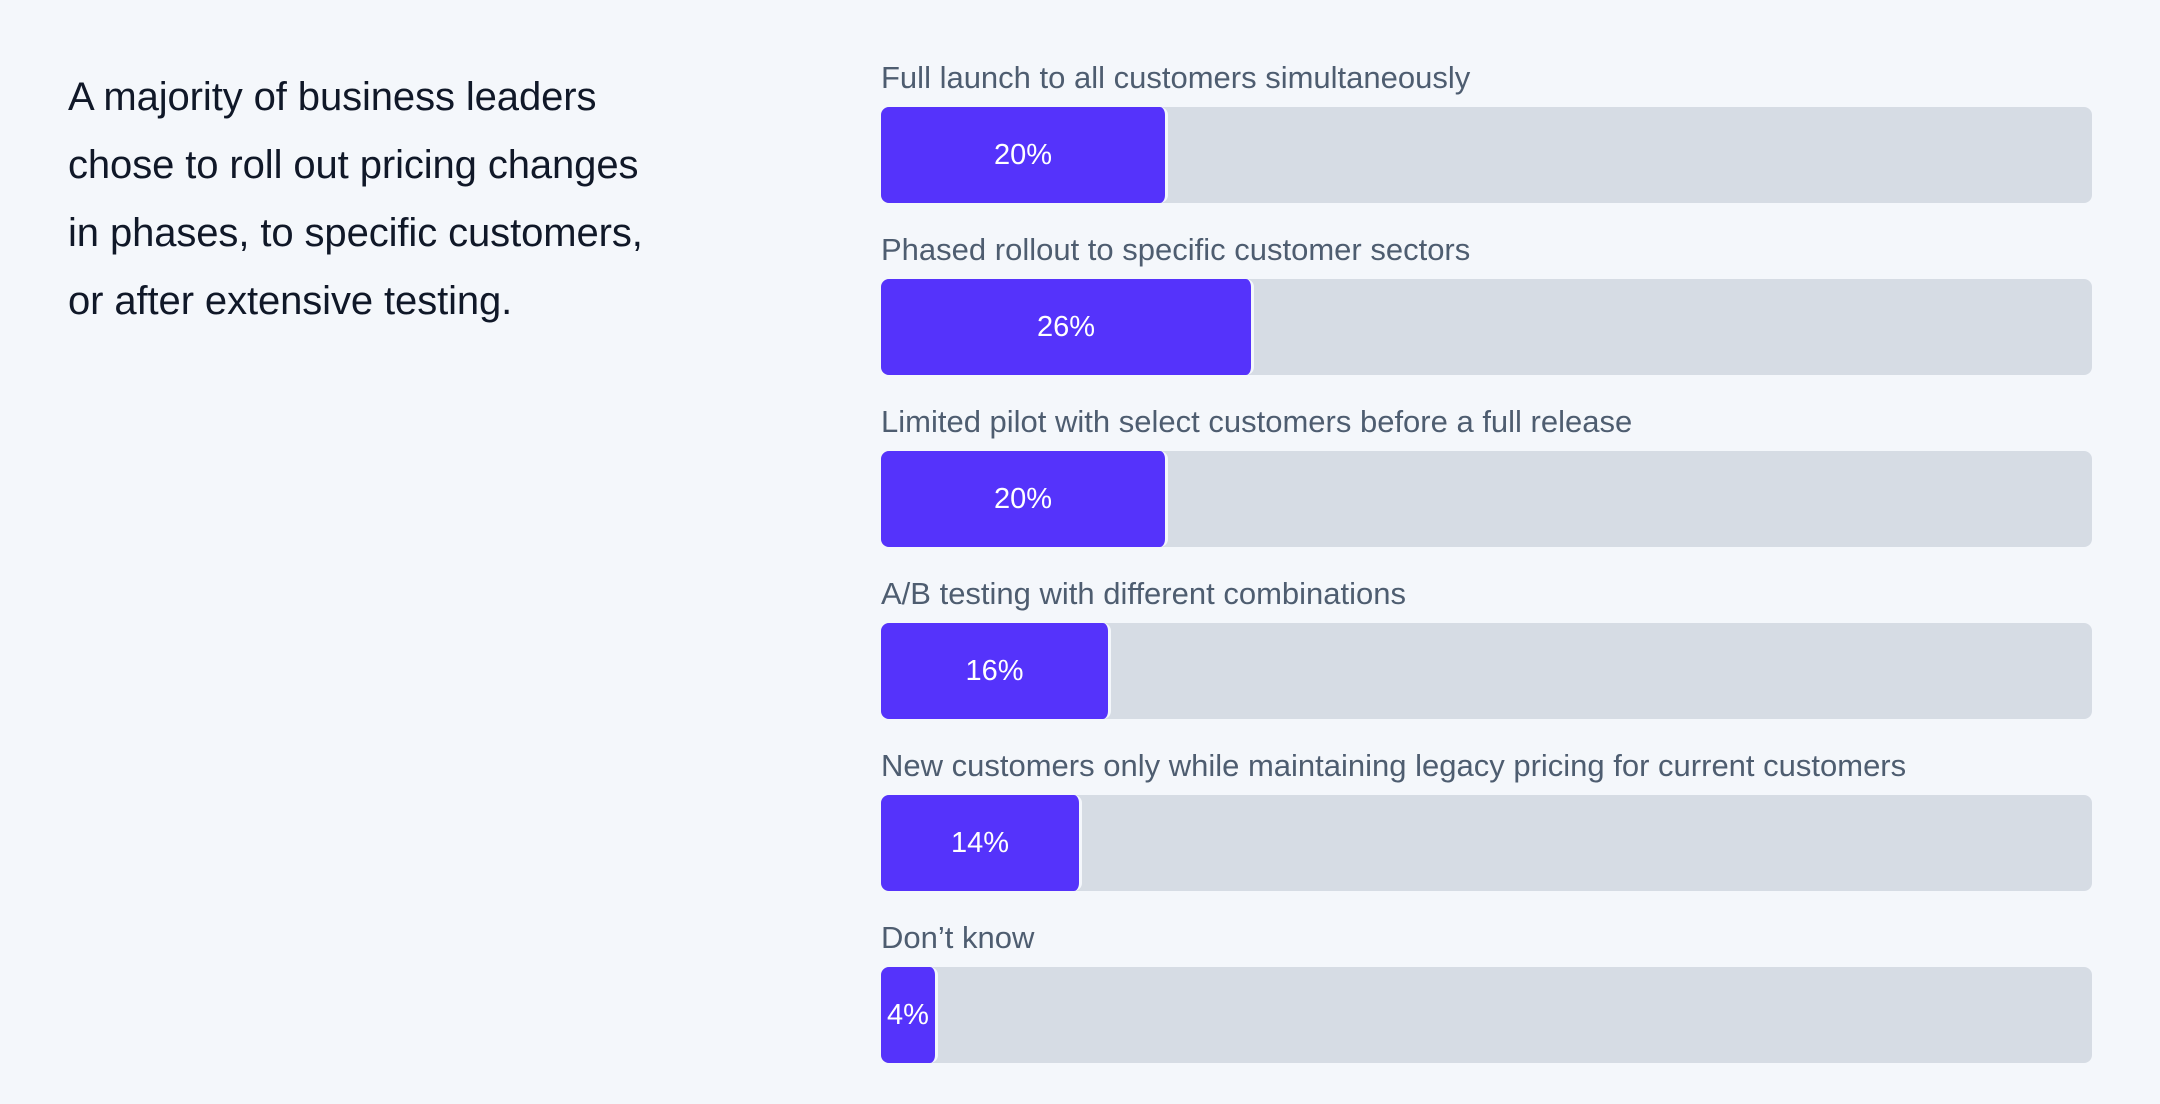 Image resolution: width=2160 pixels, height=1104 pixels. I want to click on bar-track: 4%, so click(1486, 1015).